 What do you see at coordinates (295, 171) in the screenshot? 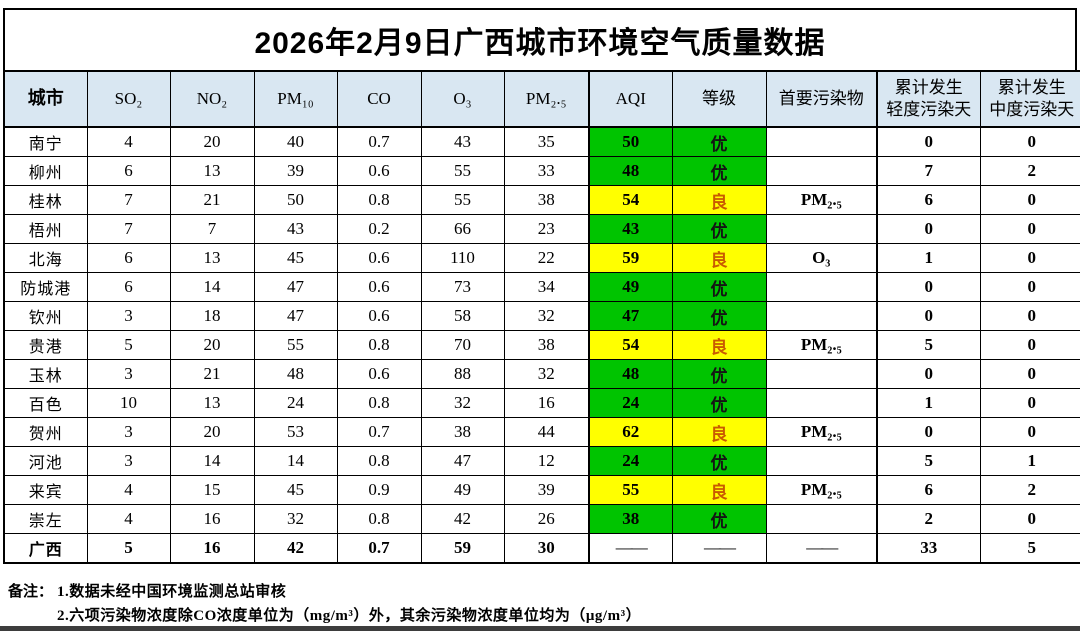
I see `pm10-cell: 39` at bounding box center [295, 171].